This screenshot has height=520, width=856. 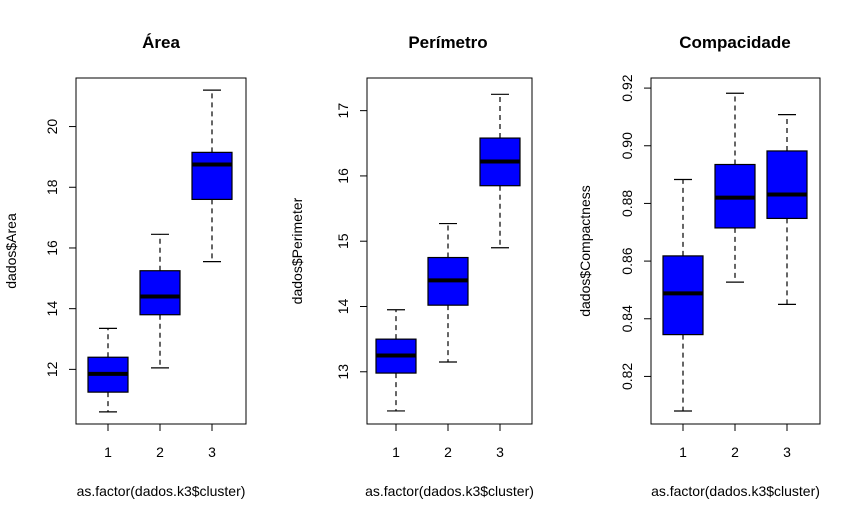 What do you see at coordinates (343, 241) in the screenshot?
I see `y-tick-label: 15` at bounding box center [343, 241].